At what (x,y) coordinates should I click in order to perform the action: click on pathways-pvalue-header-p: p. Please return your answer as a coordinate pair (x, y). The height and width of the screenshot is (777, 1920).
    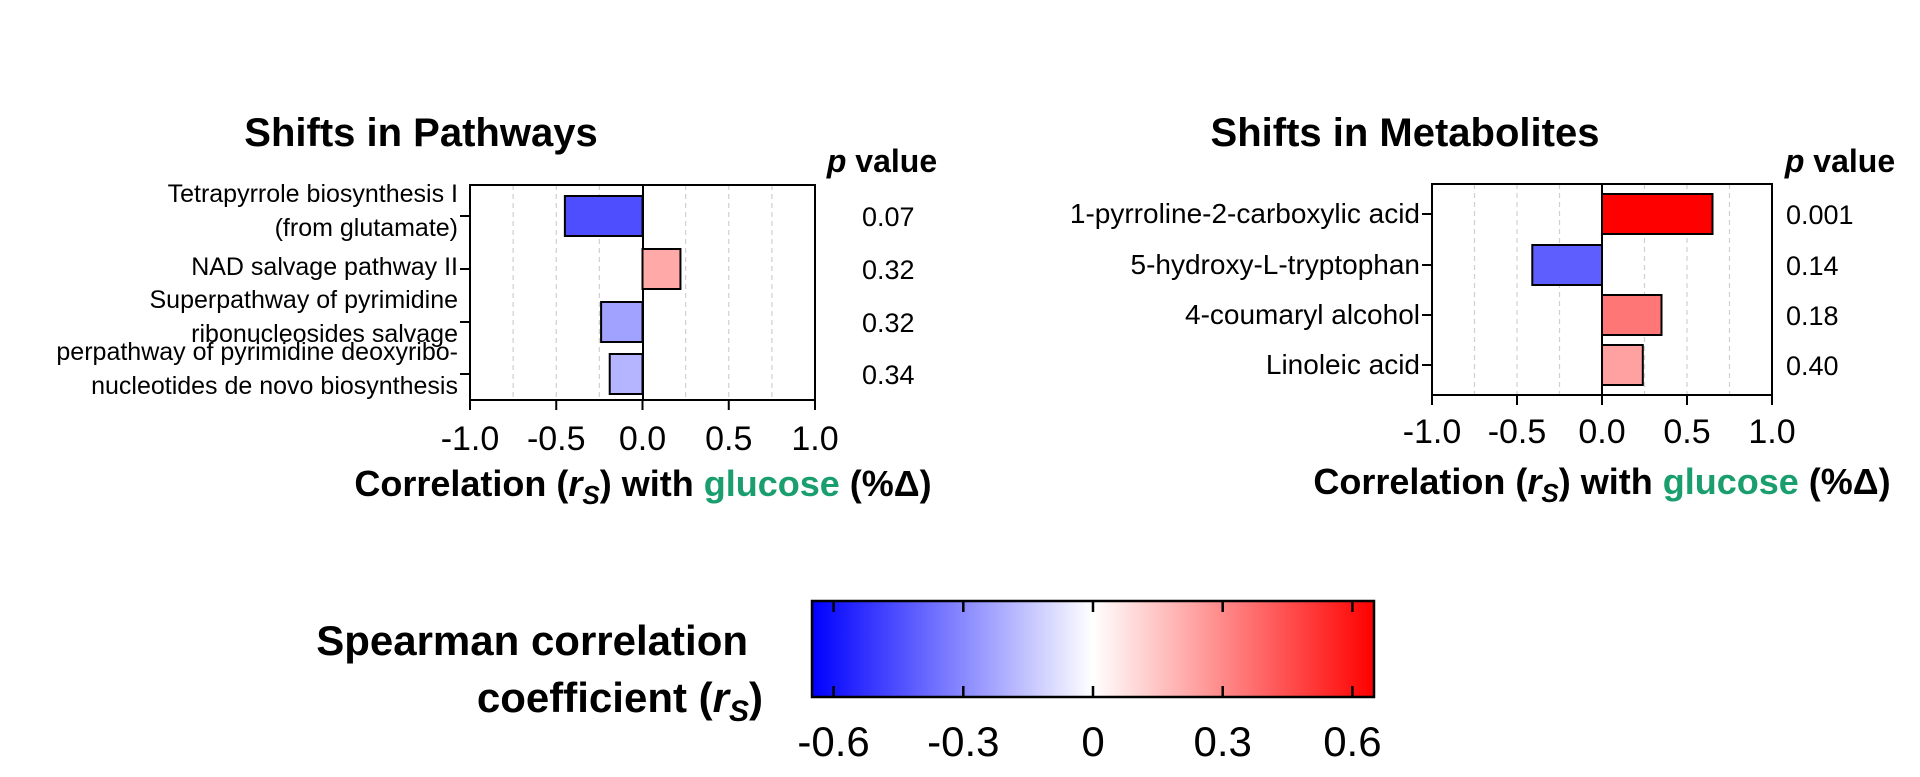
    Looking at the image, I should click on (836, 161).